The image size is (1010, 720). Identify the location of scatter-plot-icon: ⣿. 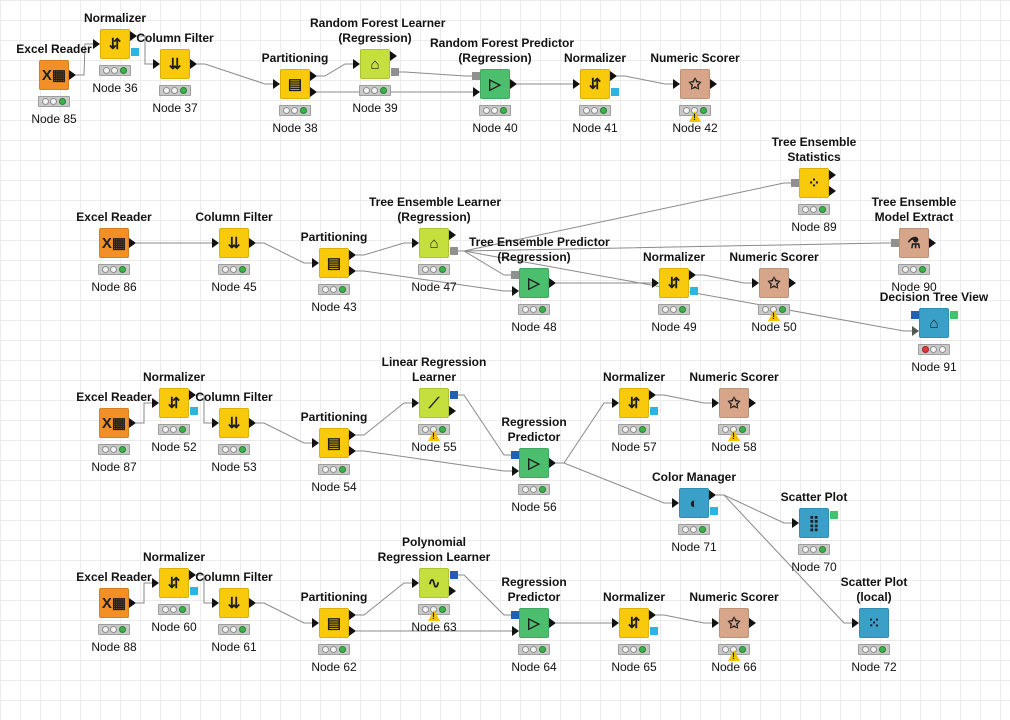
(814, 523).